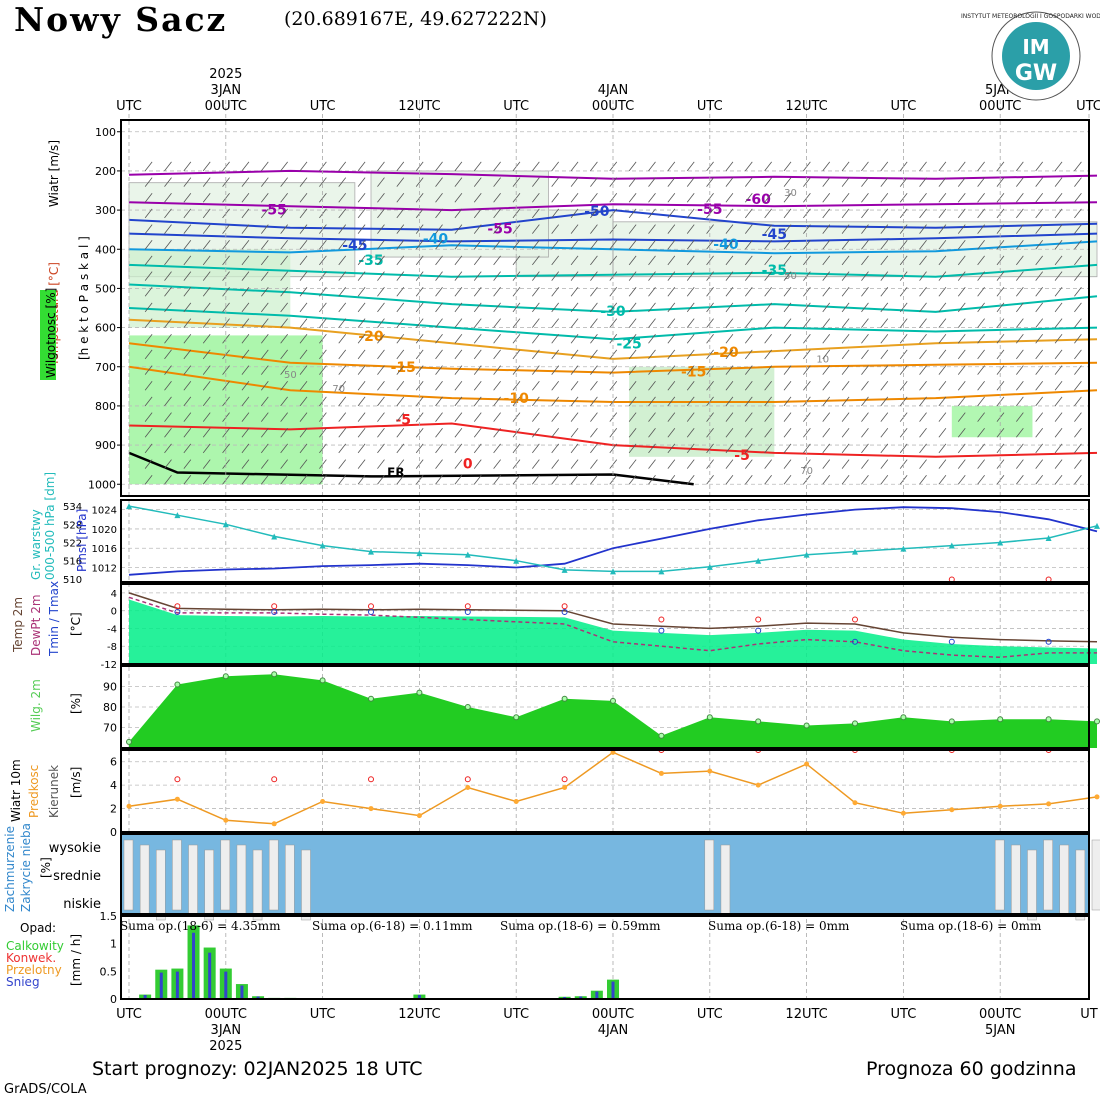 The width and height of the screenshot is (1100, 1100). I want to click on cross-pres-label: [h e k t o P a s k a l ], so click(84, 298).